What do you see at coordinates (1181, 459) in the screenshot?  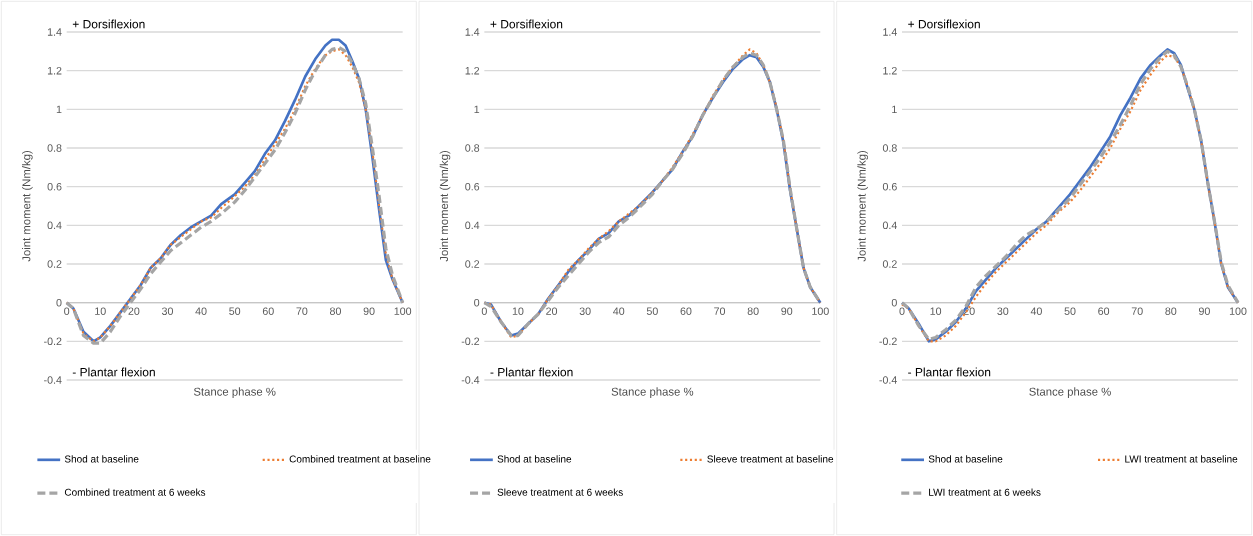 I see `legend-label: LWI treatment at baseline` at bounding box center [1181, 459].